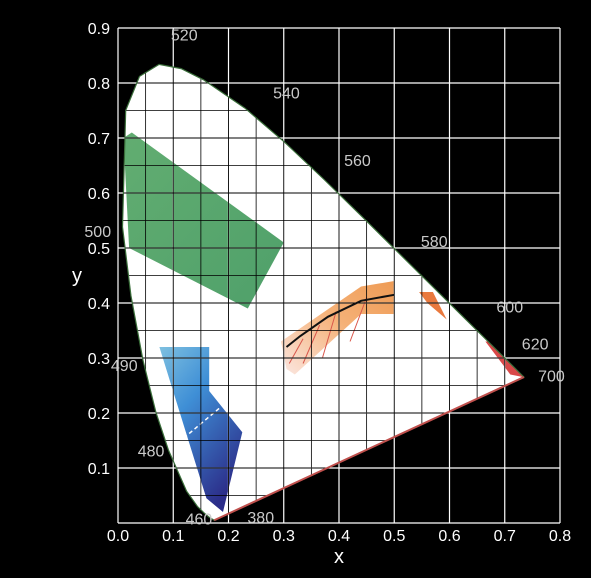 This screenshot has width=591, height=578. I want to click on x-tick-label: 0.2, so click(228, 536).